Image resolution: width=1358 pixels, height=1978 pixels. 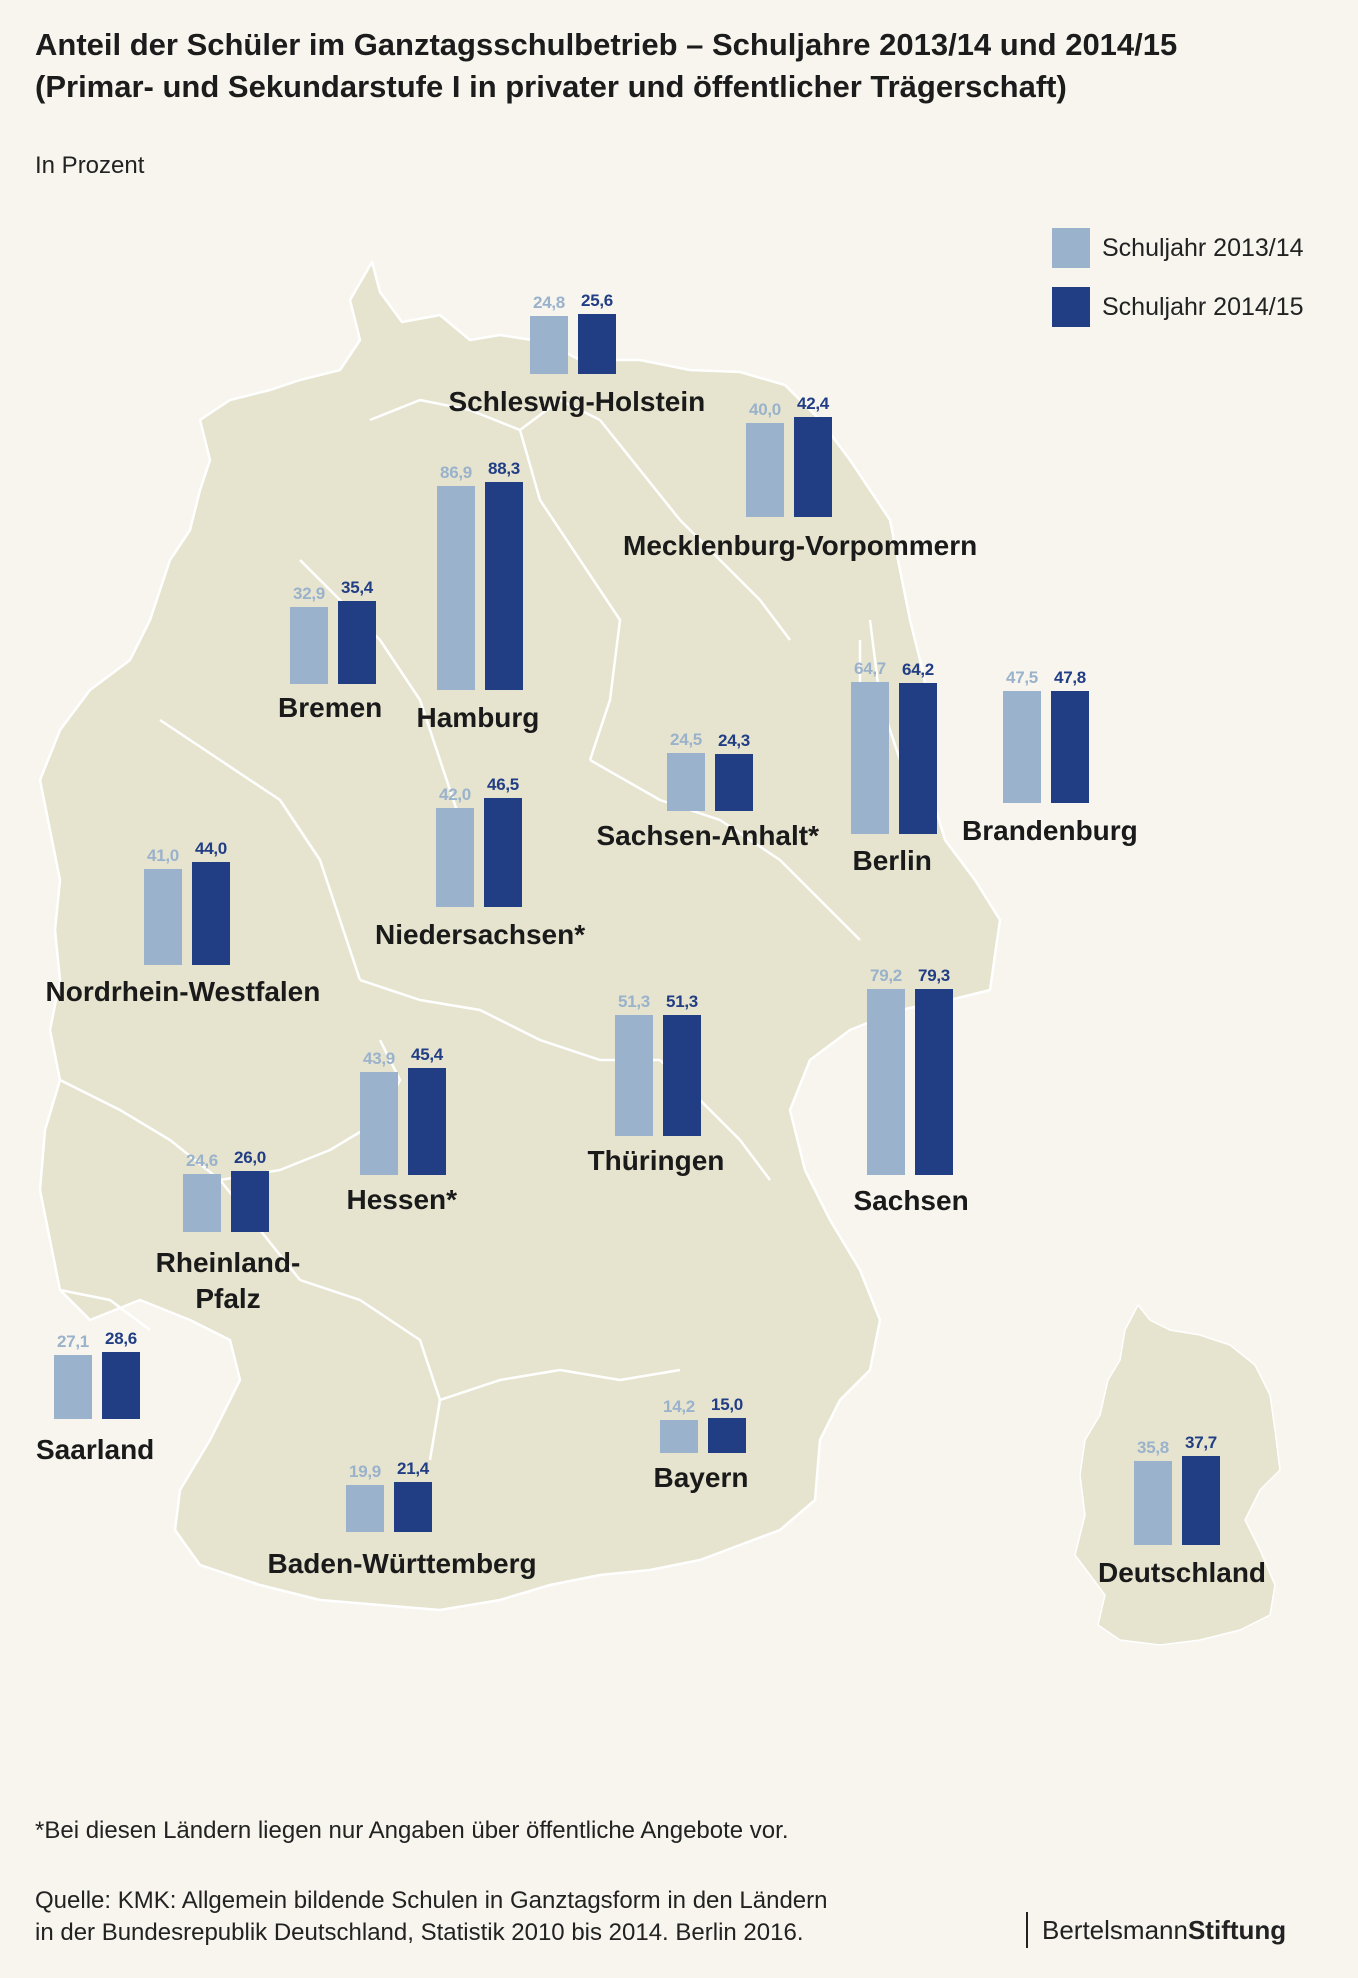 What do you see at coordinates (1237, 1929) in the screenshot?
I see `brand-part-2: Stiftung` at bounding box center [1237, 1929].